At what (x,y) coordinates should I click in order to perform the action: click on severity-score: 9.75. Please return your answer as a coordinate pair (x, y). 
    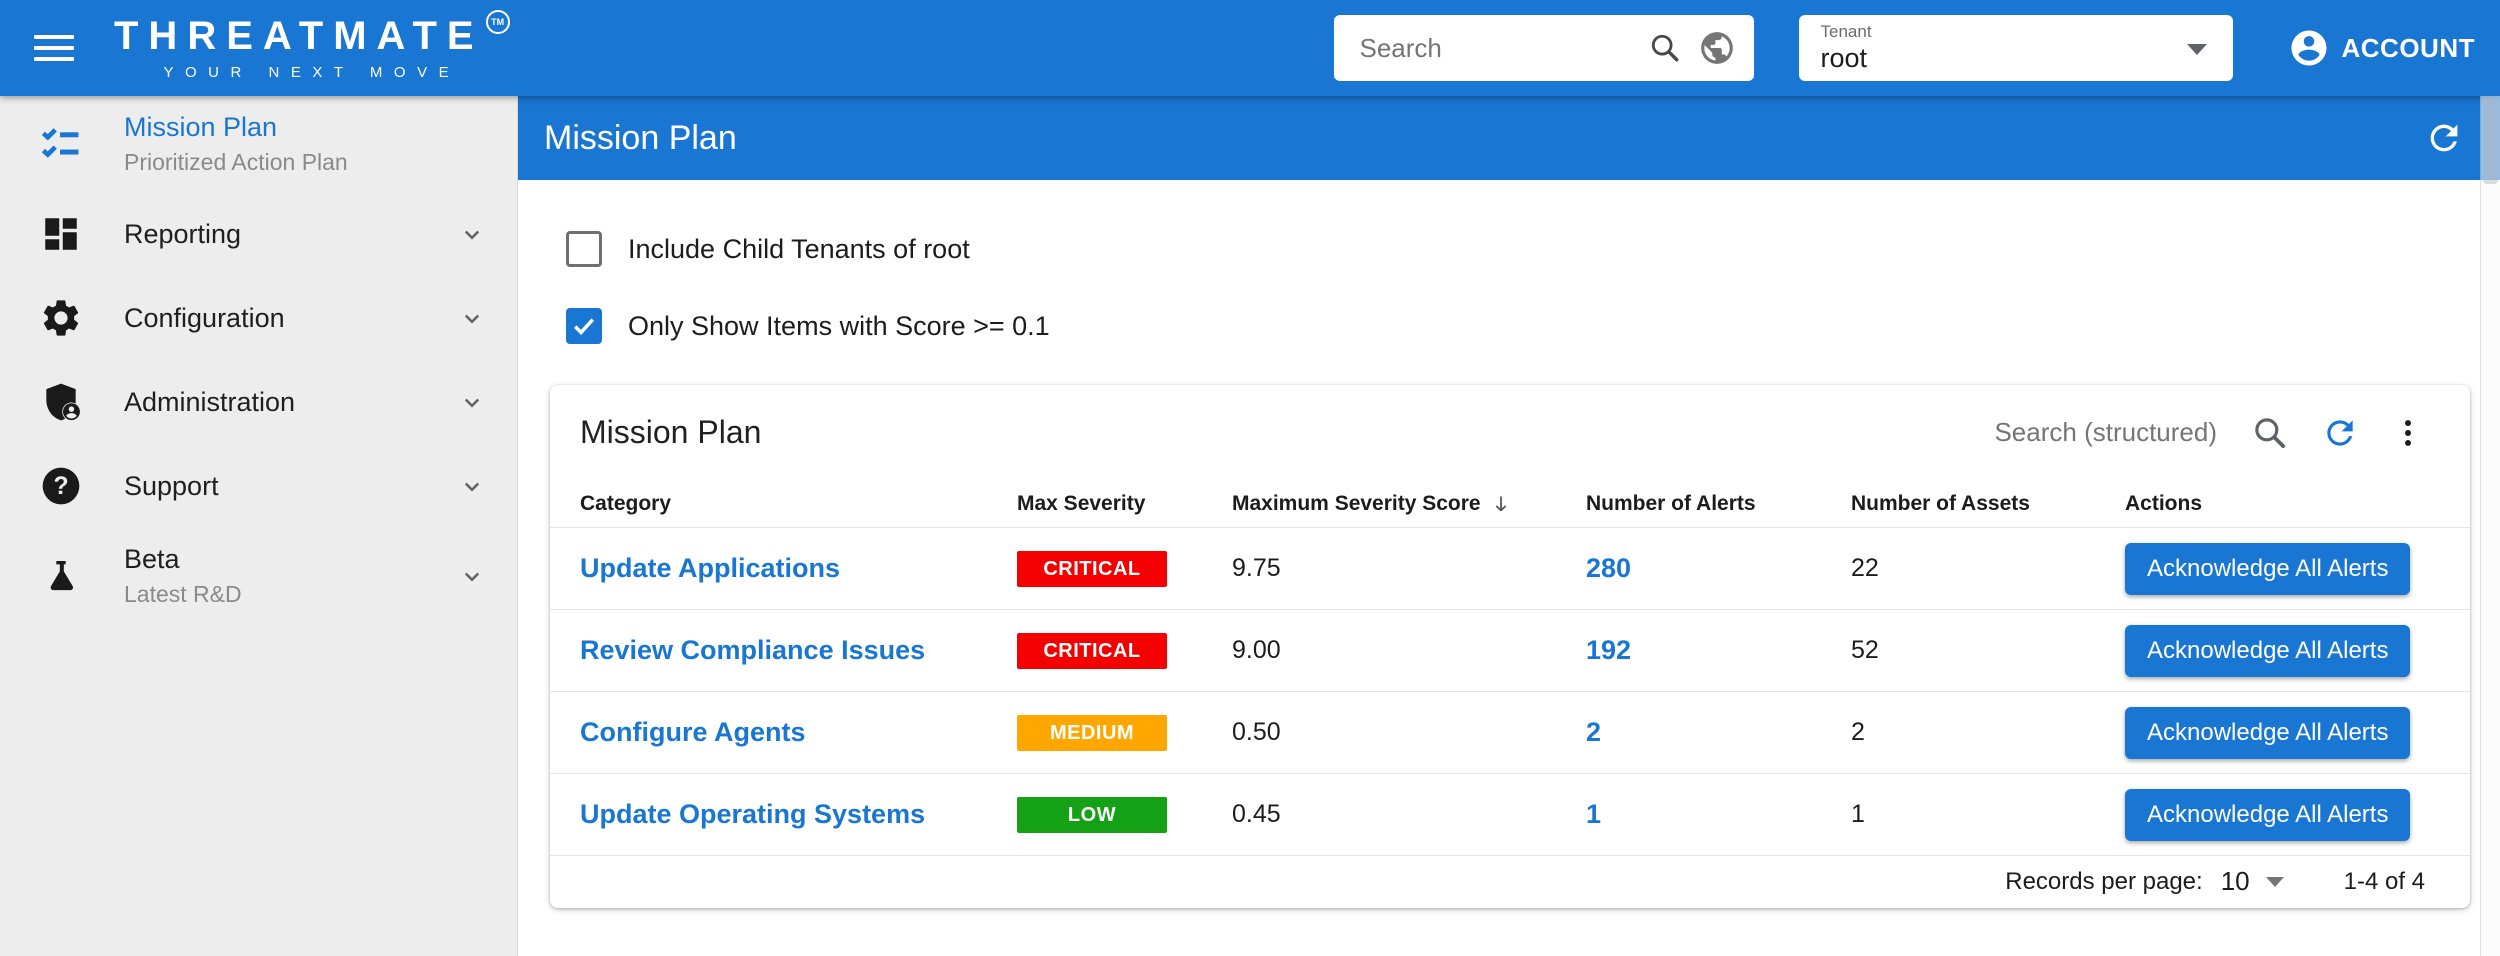
    Looking at the image, I should click on (1256, 568).